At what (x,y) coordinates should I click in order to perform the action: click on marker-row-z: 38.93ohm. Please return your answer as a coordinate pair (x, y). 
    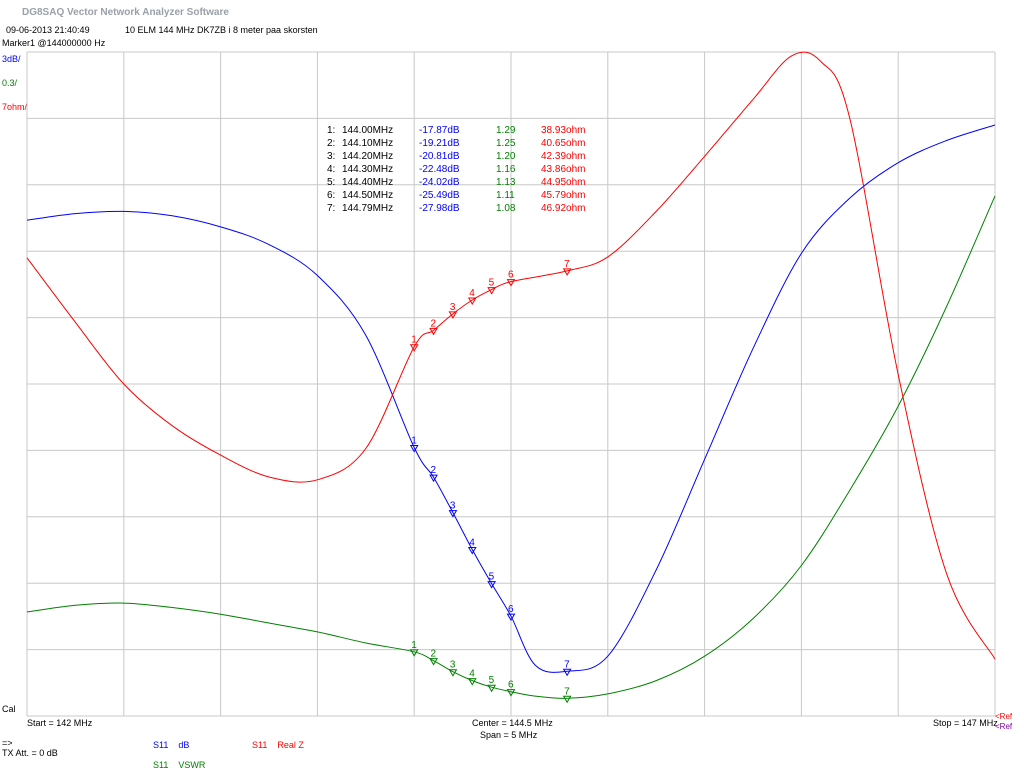
    Looking at the image, I should click on (563, 130).